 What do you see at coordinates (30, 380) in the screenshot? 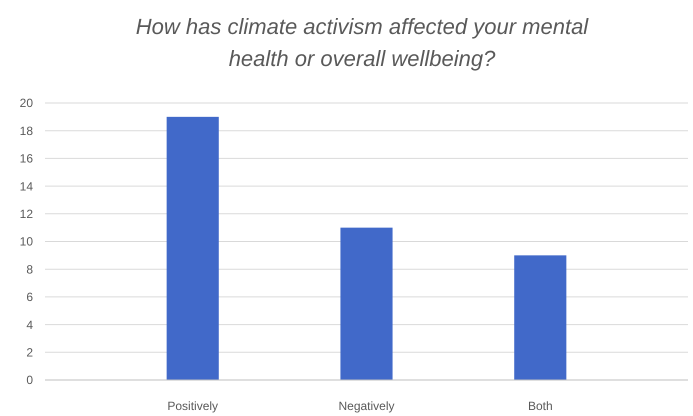
I see `y-tick-label: 0` at bounding box center [30, 380].